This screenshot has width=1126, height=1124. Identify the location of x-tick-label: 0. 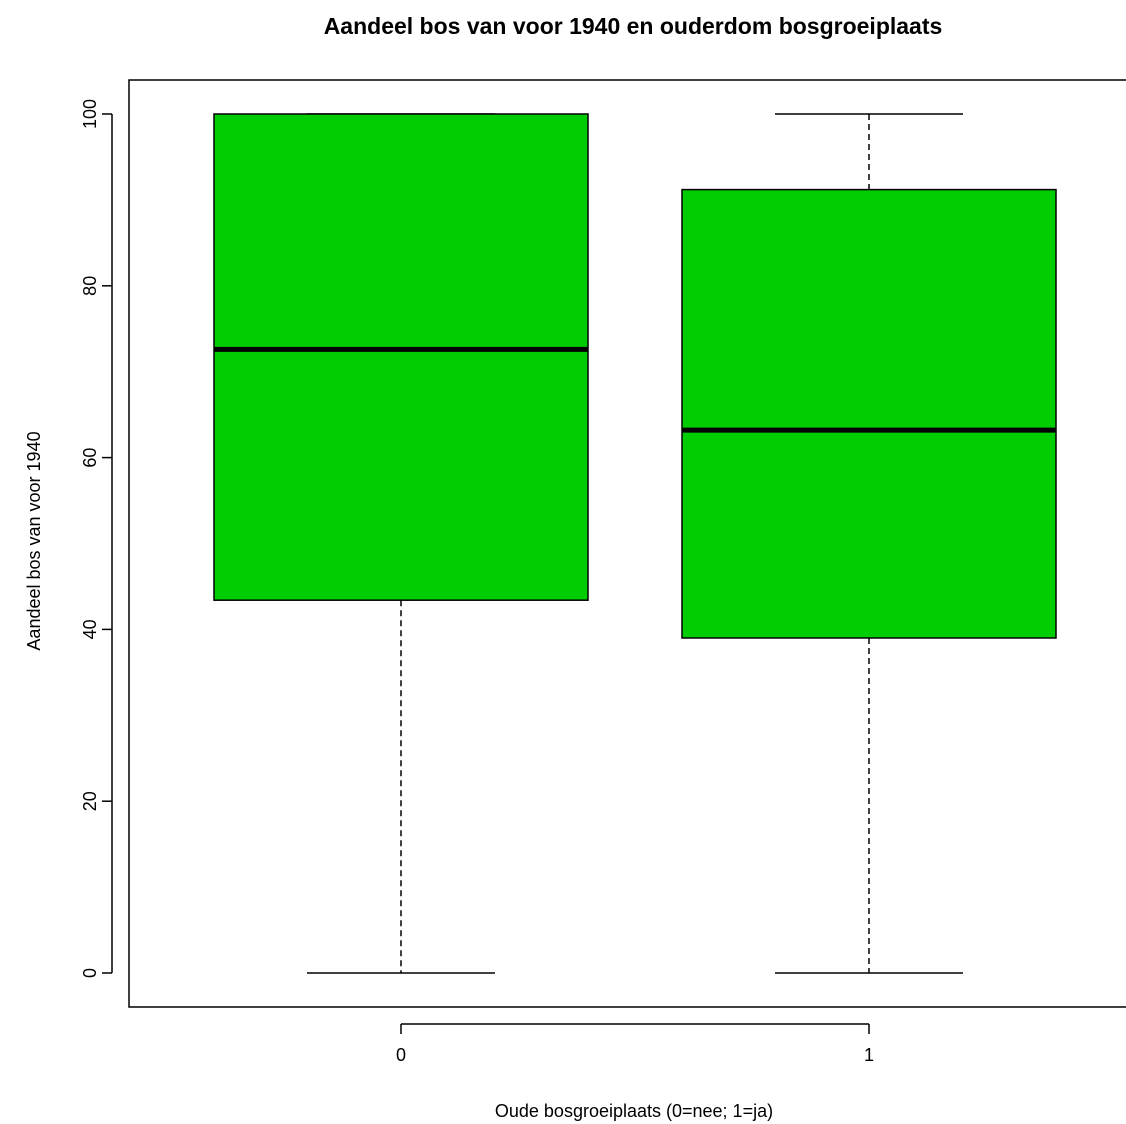
(401, 1055).